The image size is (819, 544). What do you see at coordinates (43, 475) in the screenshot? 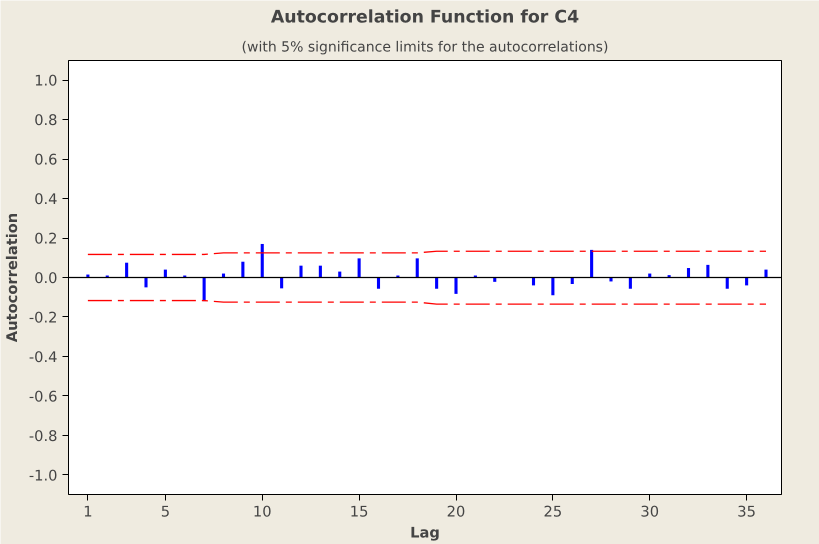
I see `y-tick-label: -1.0` at bounding box center [43, 475].